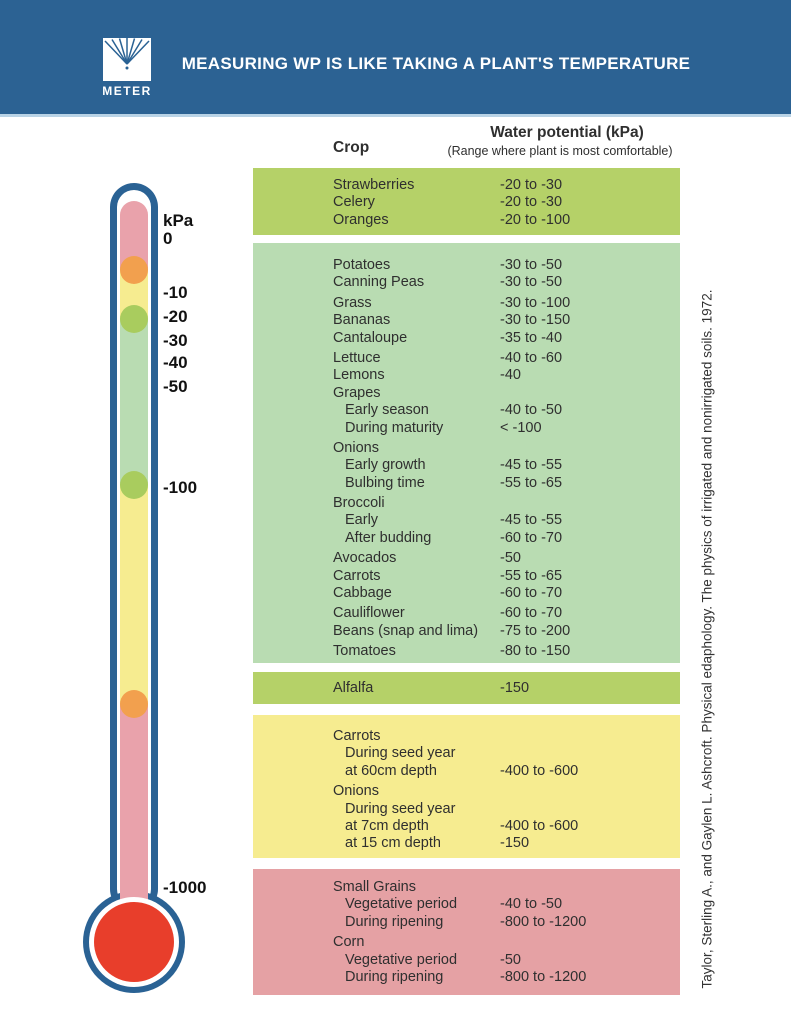  Describe the element at coordinates (185, 887) in the screenshot. I see `scale-label-neg1000: -1000` at that location.